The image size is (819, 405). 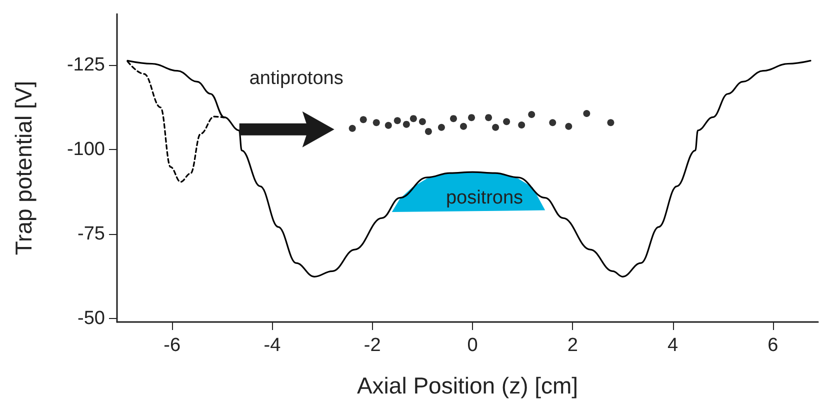 What do you see at coordinates (273, 345) in the screenshot?
I see `x-tick-label: -4` at bounding box center [273, 345].